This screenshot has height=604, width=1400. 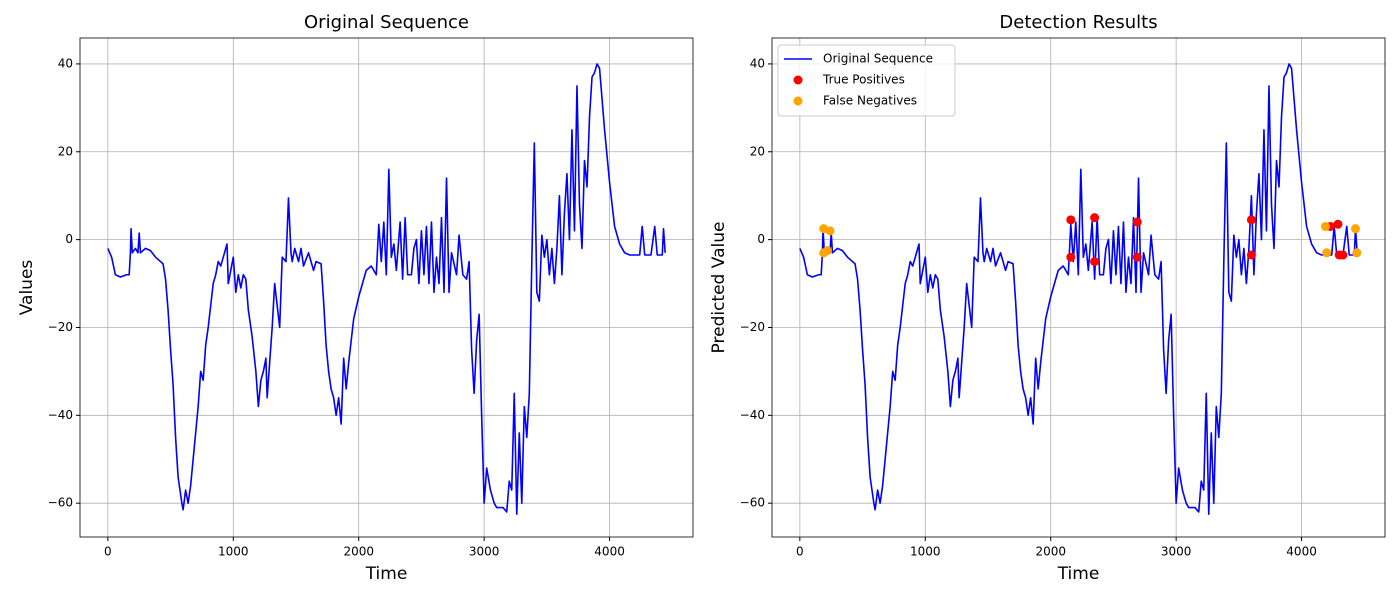 What do you see at coordinates (27, 288) in the screenshot?
I see `y-axis-label: Values` at bounding box center [27, 288].